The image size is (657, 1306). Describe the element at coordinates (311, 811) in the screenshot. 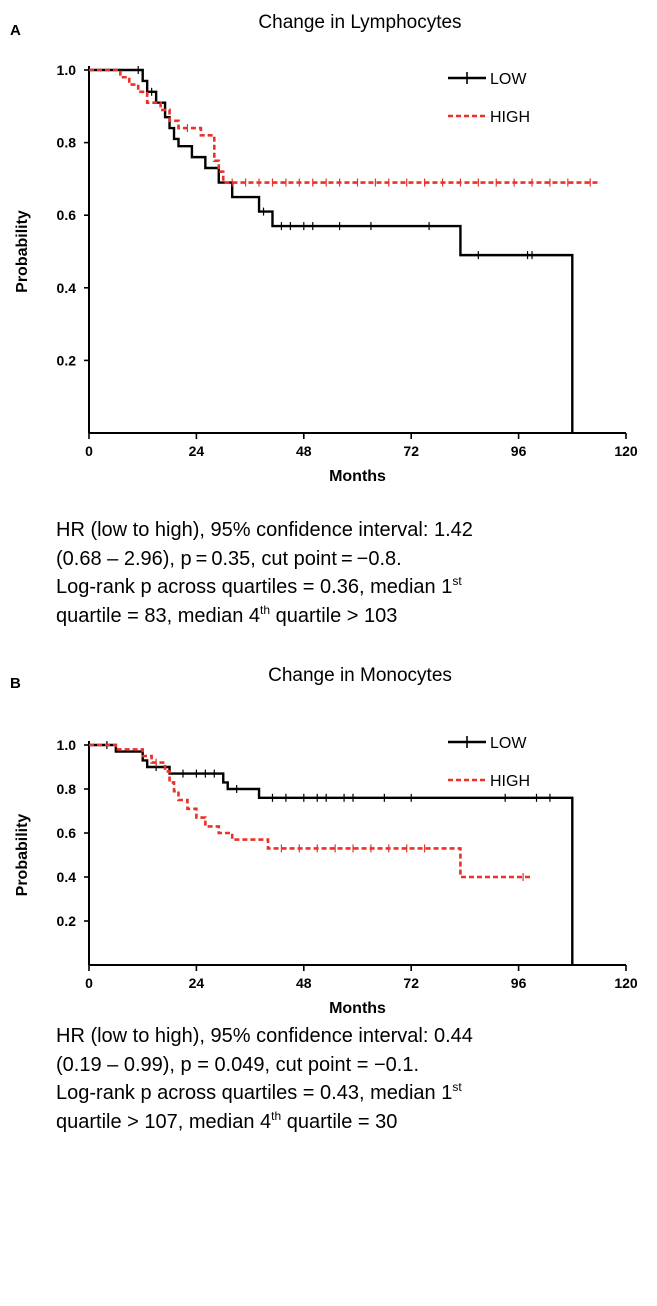

I see `series-high-curve` at that location.